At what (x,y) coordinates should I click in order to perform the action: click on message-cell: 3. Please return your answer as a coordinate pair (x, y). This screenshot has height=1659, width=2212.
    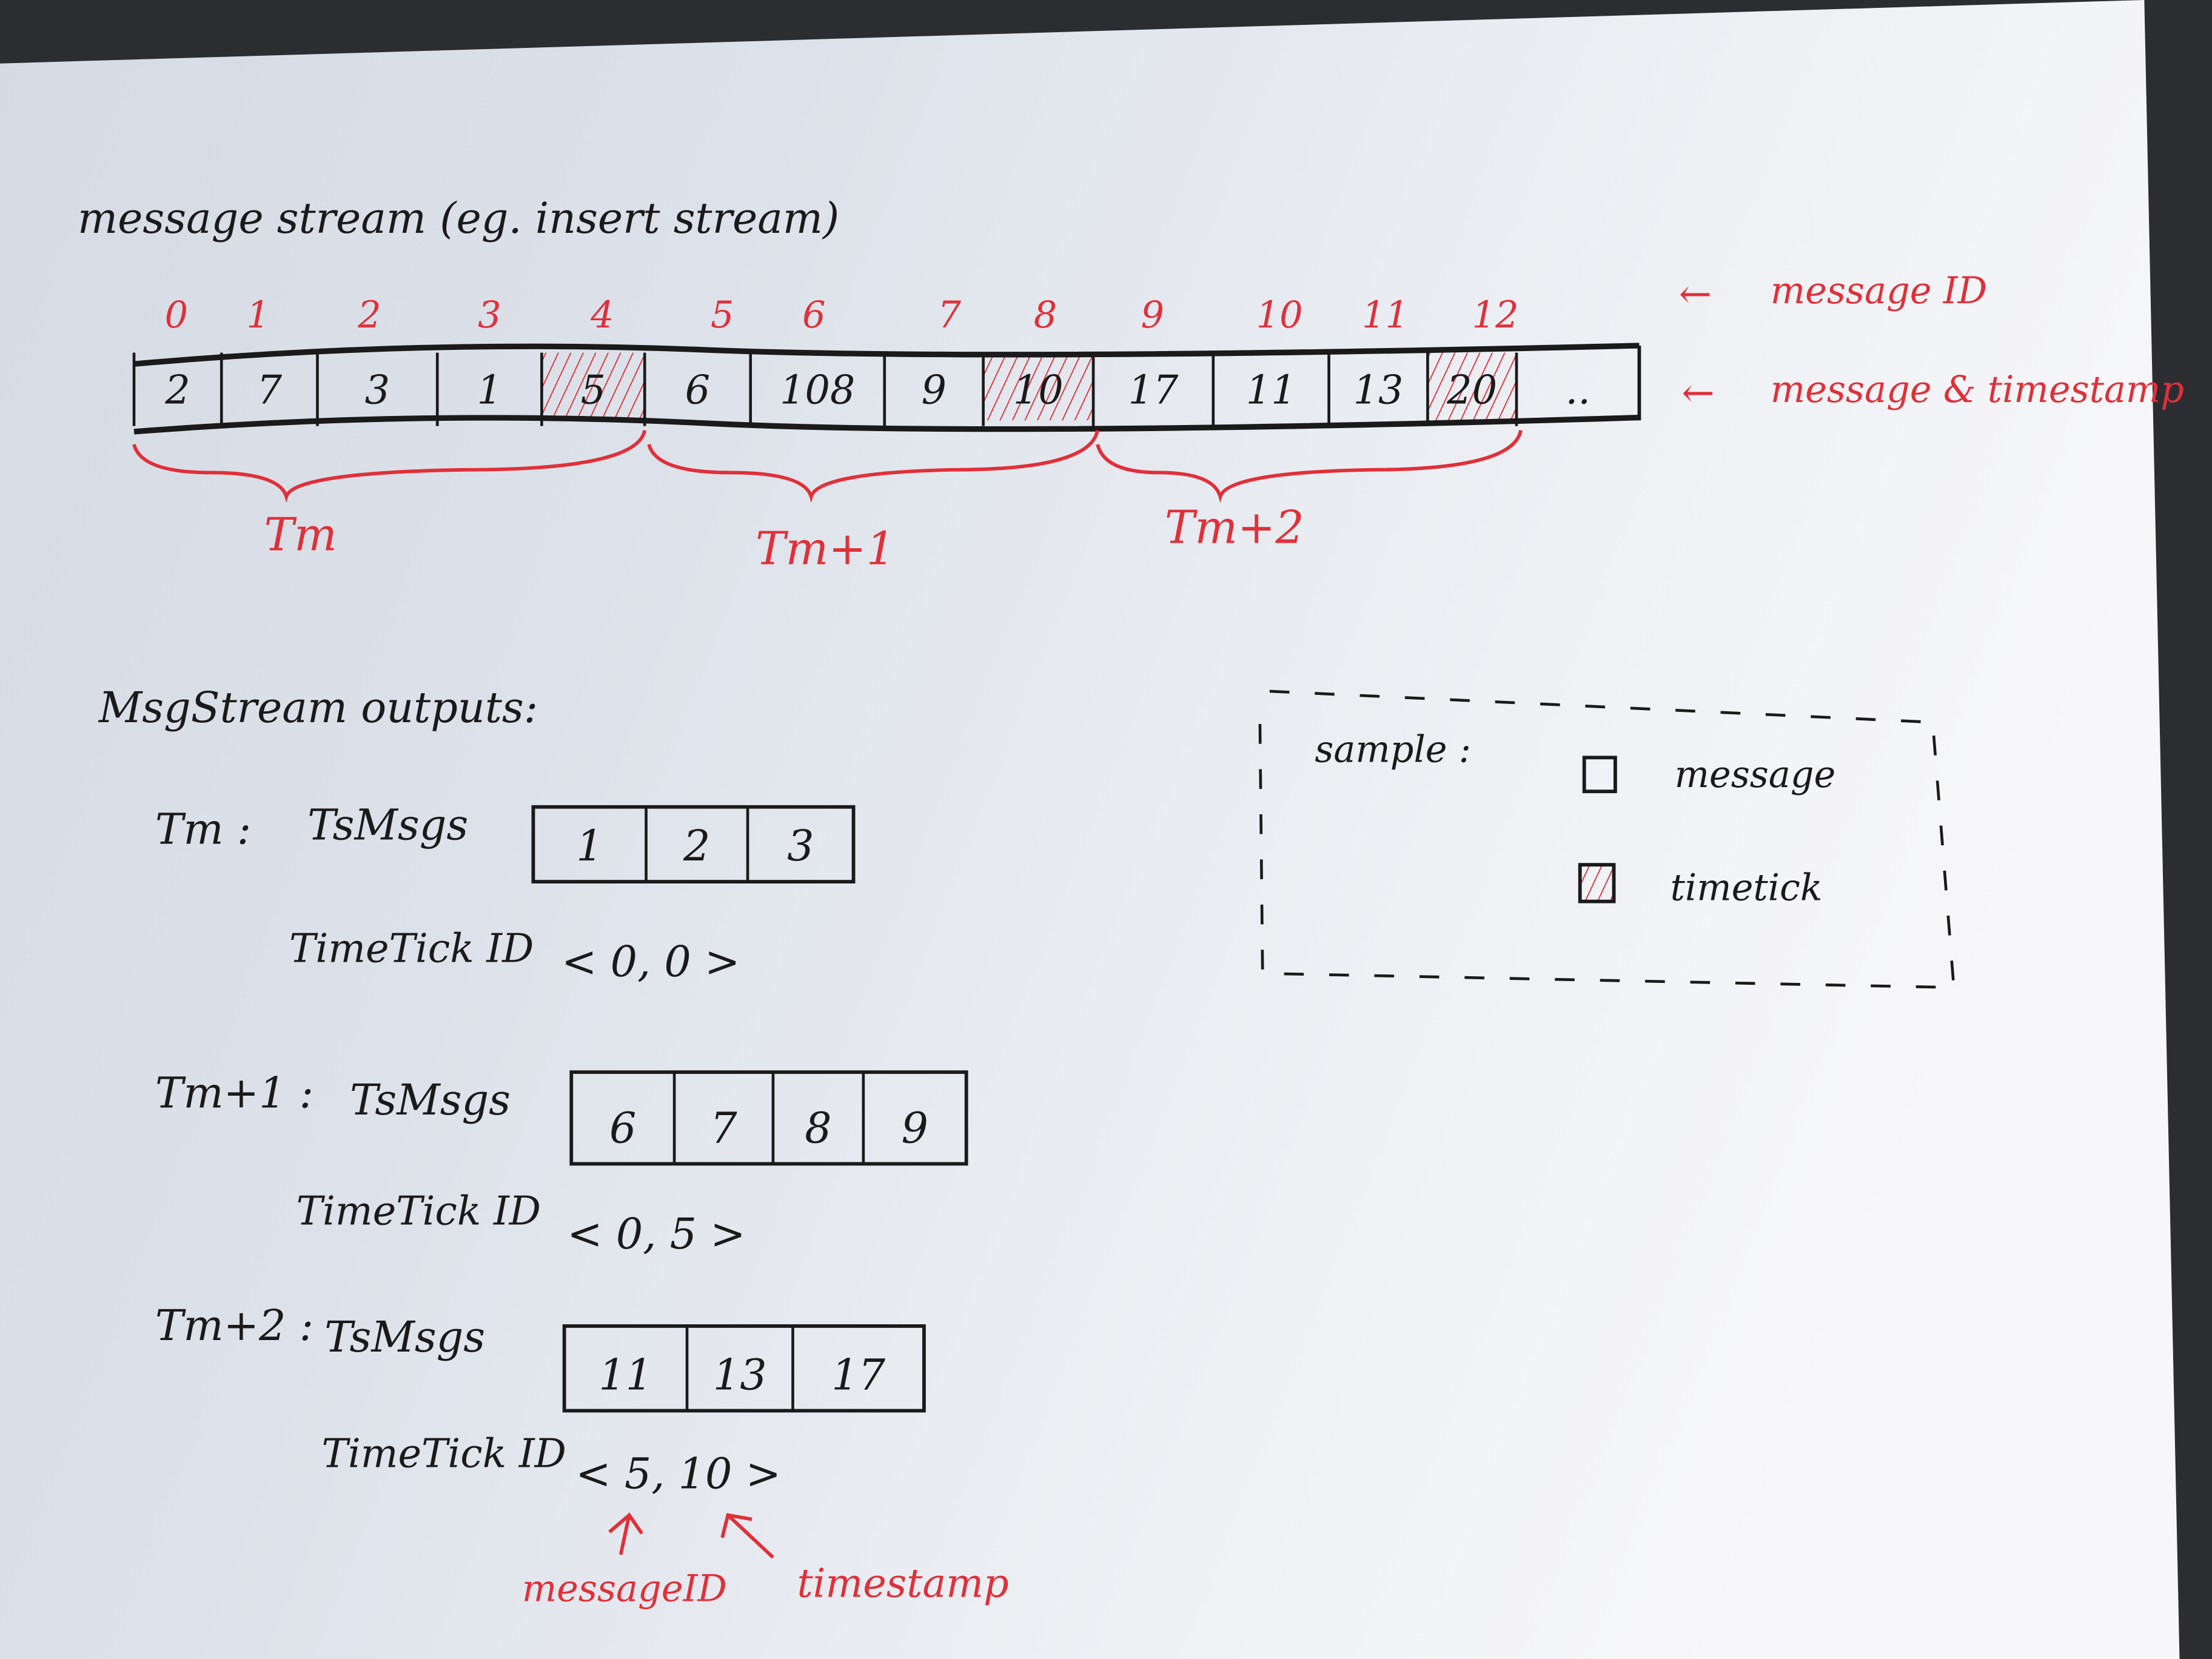
    Looking at the image, I should click on (353, 389).